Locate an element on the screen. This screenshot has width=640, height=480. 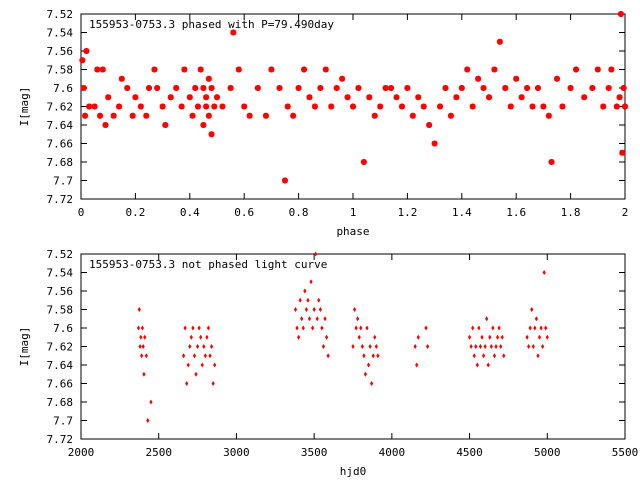
y-tick-label: 7.54 is located at coordinates (60, 33).